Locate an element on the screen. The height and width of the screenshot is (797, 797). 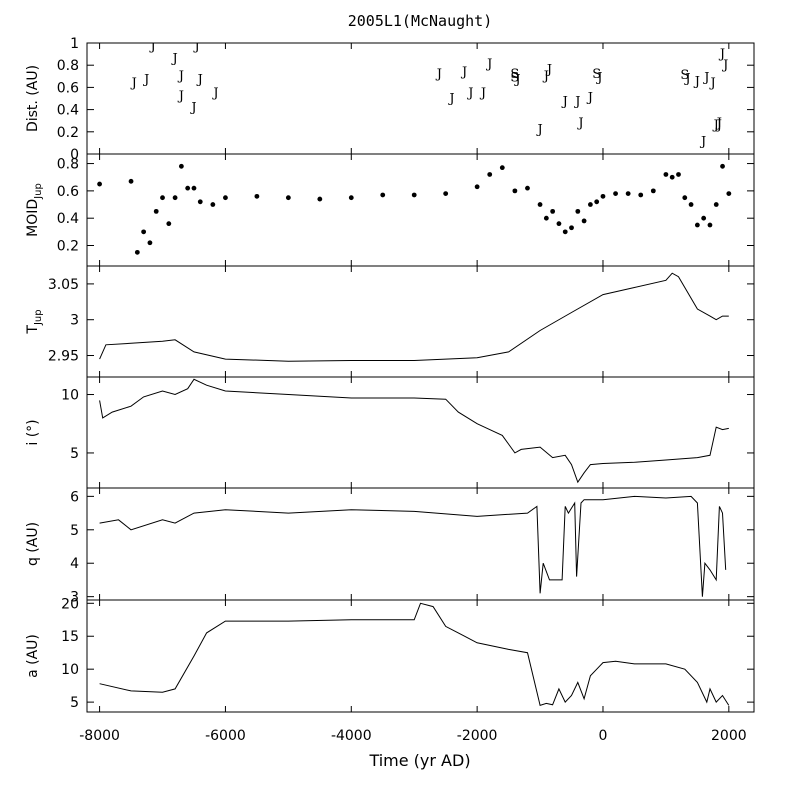
y-tick-label: 0 is located at coordinates (74, 155).